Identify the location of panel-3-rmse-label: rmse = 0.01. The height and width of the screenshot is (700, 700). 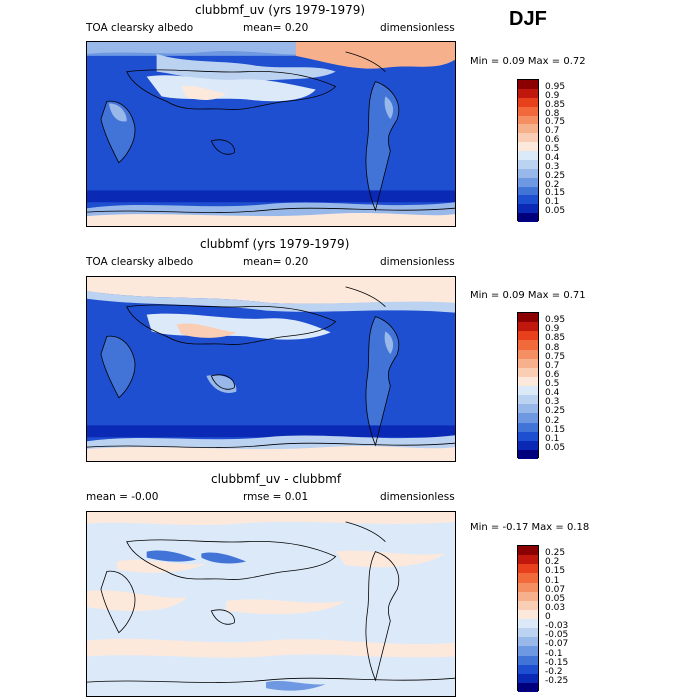
(276, 497).